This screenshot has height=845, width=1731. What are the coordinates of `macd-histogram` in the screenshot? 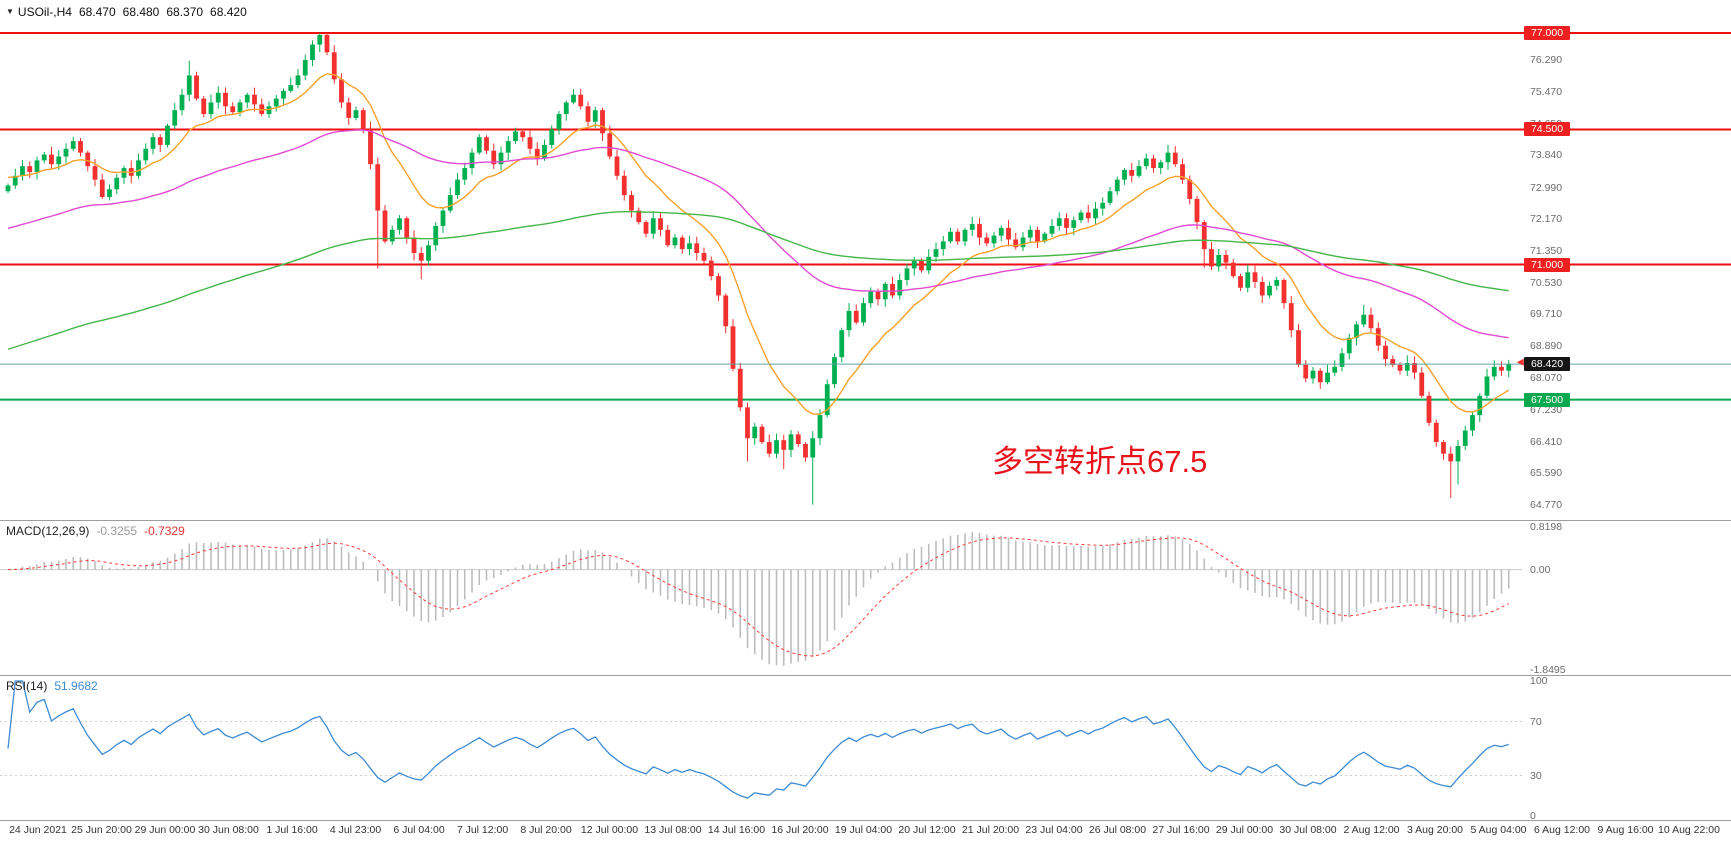 It's located at (762, 599).